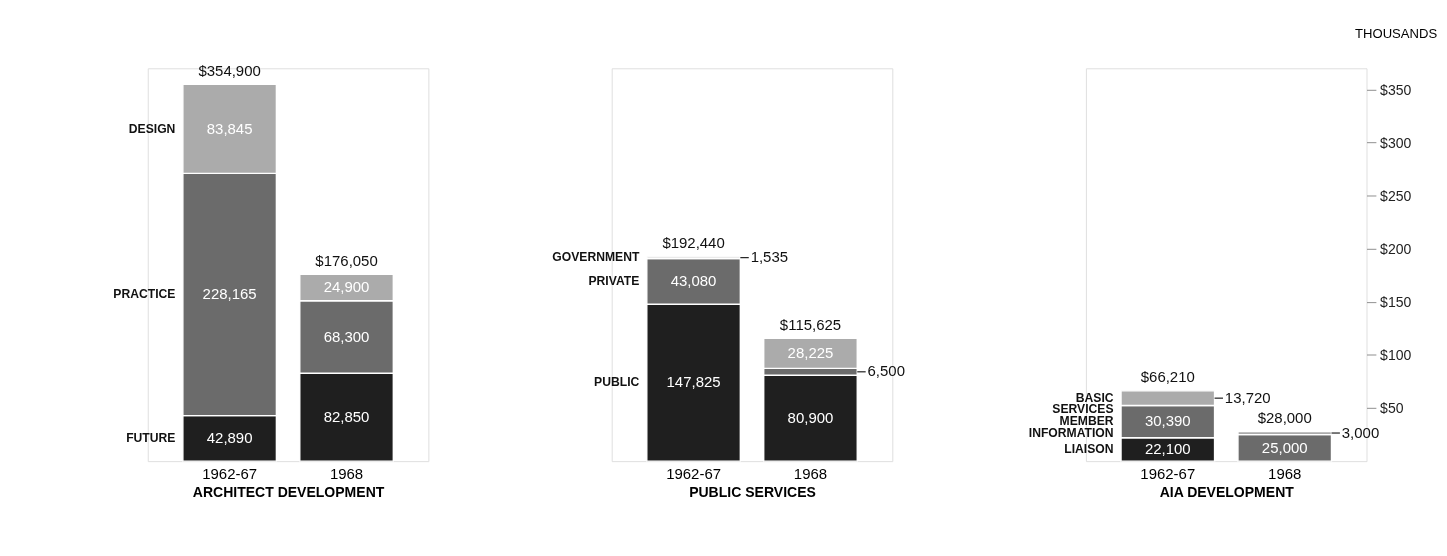 This screenshot has width=1447, height=556. I want to click on text: $50, so click(1392, 408).